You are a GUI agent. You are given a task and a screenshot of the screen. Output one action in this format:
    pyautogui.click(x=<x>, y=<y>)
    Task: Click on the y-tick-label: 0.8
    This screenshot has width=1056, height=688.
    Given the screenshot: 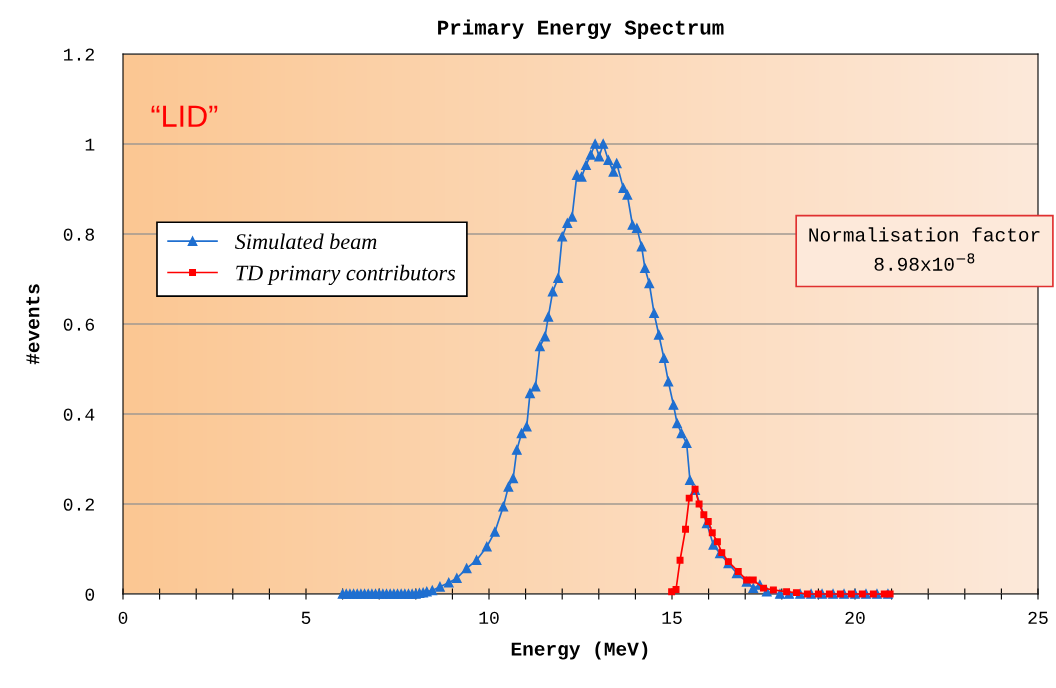 What is the action you would take?
    pyautogui.click(x=79, y=234)
    